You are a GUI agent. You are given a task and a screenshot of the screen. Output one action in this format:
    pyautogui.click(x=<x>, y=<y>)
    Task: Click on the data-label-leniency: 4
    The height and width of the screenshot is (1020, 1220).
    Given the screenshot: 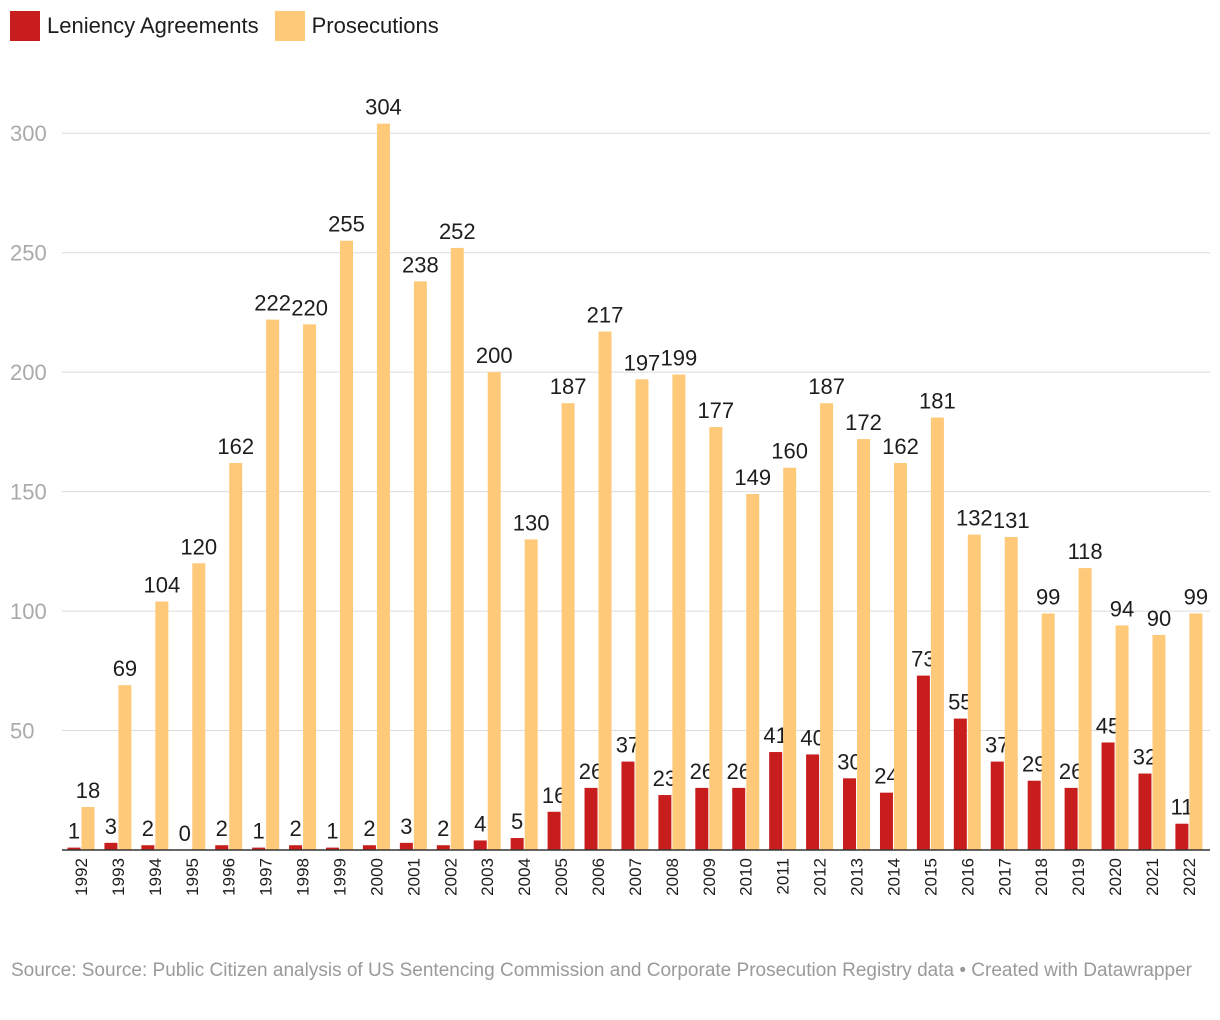 What is the action you would take?
    pyautogui.click(x=480, y=823)
    